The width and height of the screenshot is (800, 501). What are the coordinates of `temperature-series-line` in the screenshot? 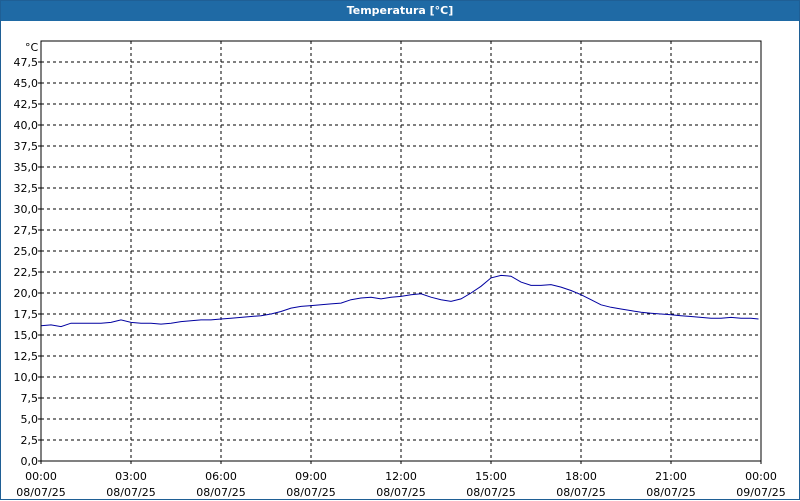 It's located at (399, 301).